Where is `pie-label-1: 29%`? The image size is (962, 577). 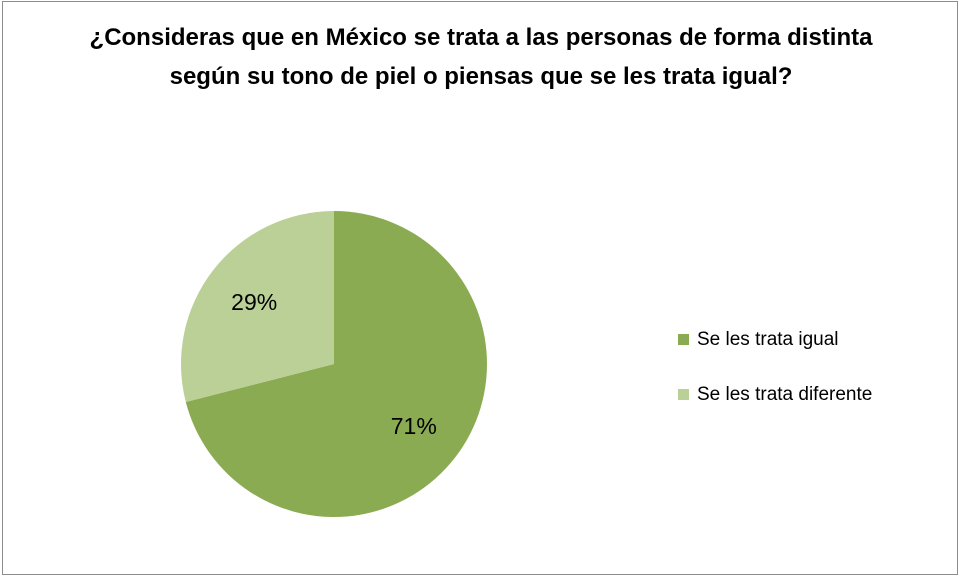 pie-label-1: 29% is located at coordinates (254, 302).